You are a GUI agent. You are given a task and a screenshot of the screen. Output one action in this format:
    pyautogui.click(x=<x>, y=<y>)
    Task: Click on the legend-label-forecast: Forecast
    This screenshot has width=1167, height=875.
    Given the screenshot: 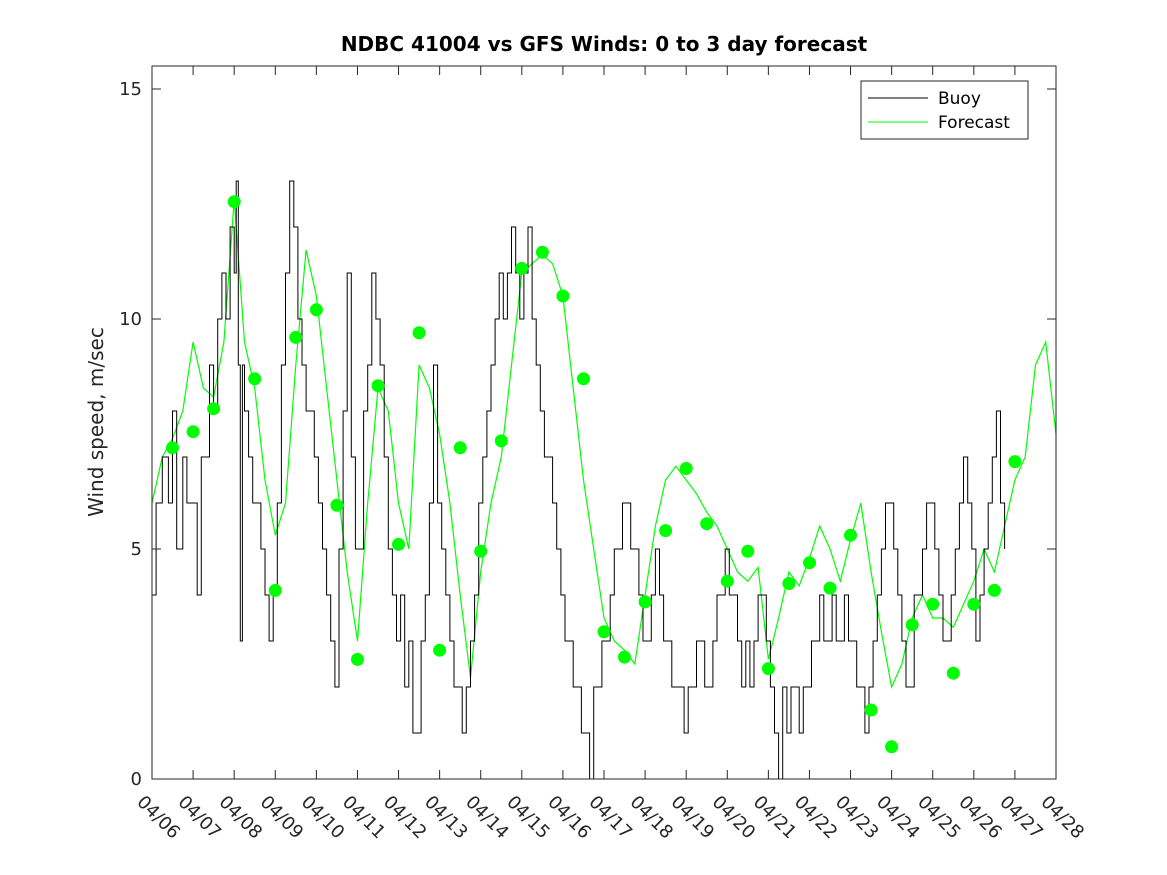 What is the action you would take?
    pyautogui.click(x=974, y=123)
    